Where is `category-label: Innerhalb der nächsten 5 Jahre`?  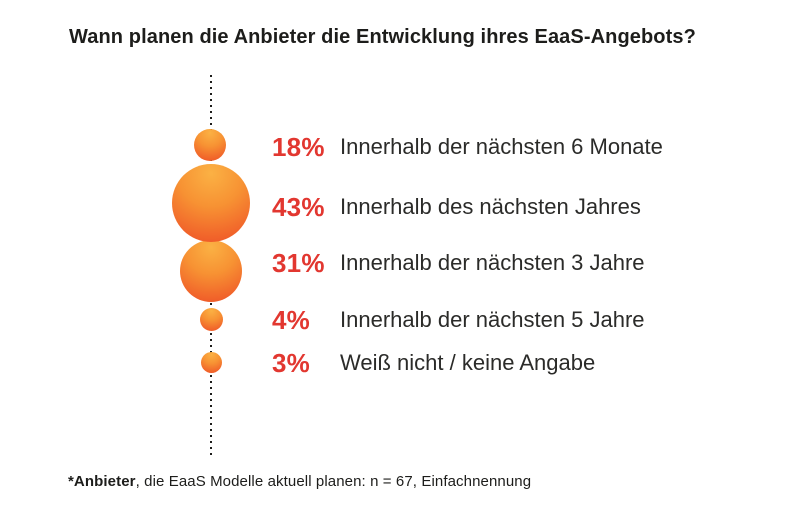
category-label: Innerhalb der nächsten 5 Jahre is located at coordinates (492, 319).